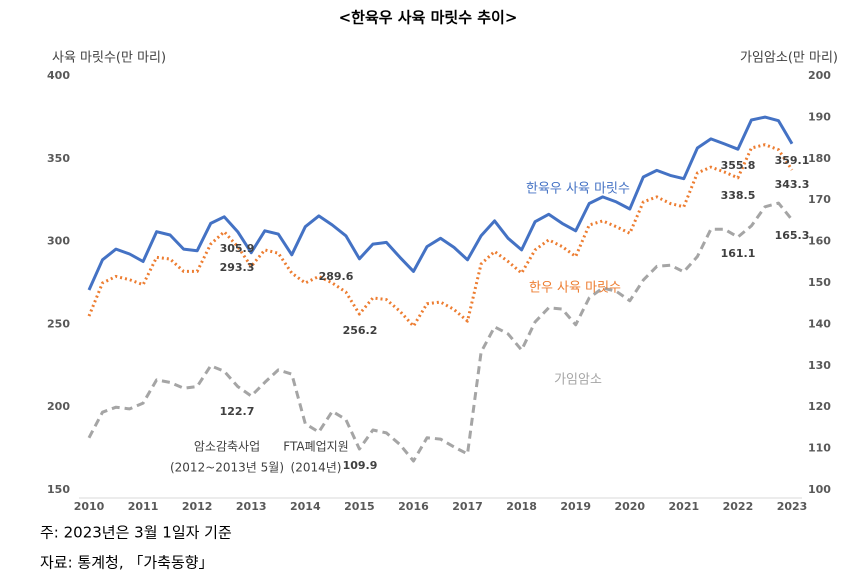 This screenshot has width=857, height=584. Describe the element at coordinates (227, 468) in the screenshot. I see `annotation: (2012~2013년 5월)` at that location.